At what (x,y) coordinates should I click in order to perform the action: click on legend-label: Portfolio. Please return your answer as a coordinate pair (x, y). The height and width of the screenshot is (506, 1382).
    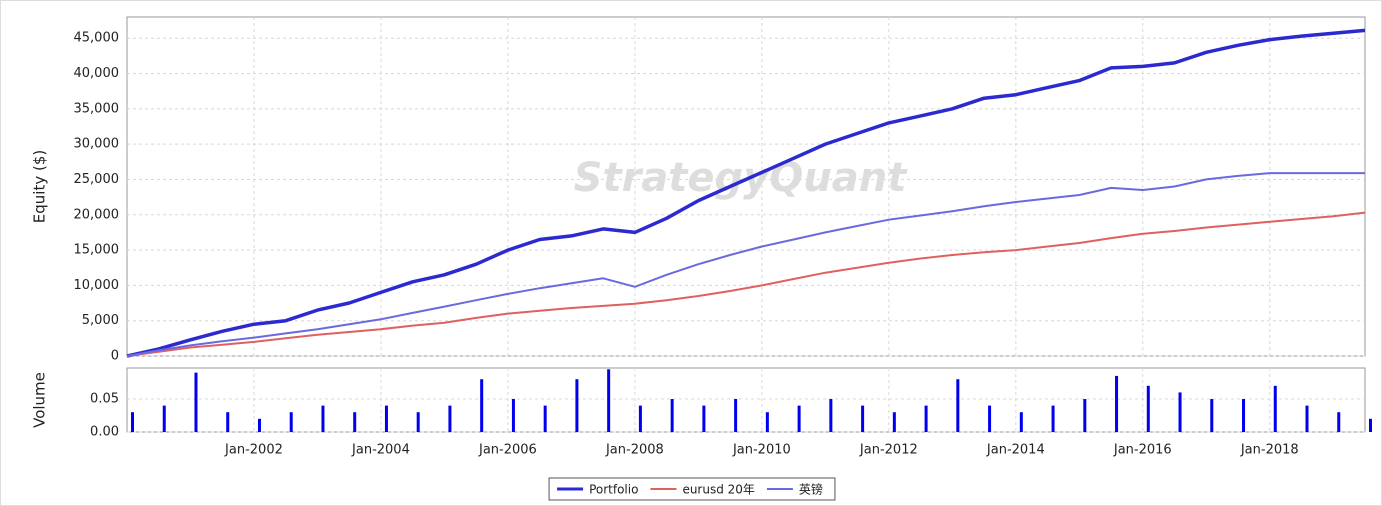
    Looking at the image, I should click on (613, 490).